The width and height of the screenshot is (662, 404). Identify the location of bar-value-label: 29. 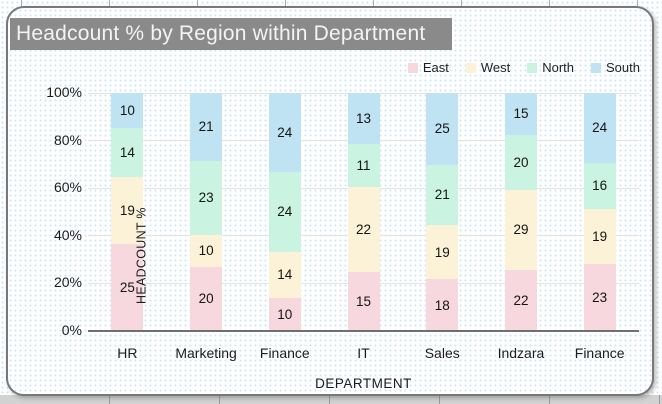
(521, 230).